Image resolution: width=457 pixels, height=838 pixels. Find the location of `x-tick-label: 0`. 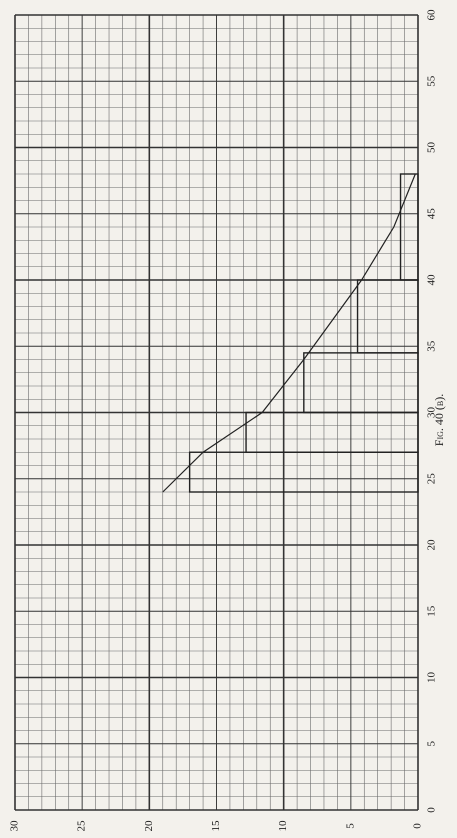

x-tick-label: 0 is located at coordinates (432, 810).